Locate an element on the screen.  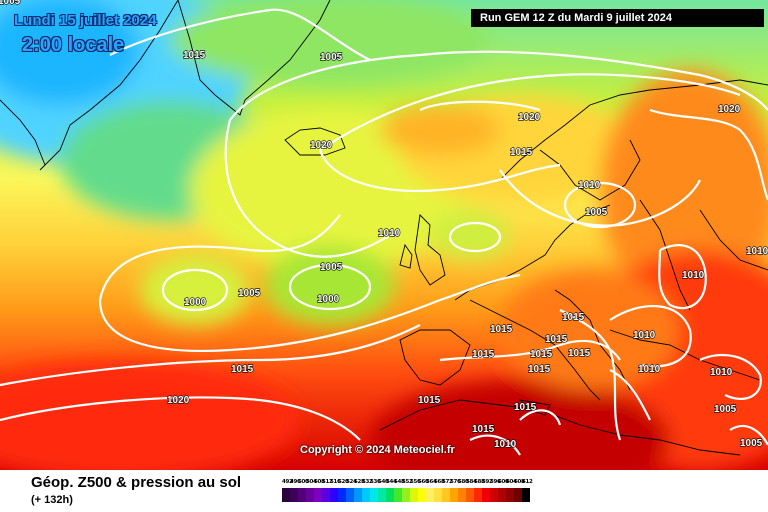
copyright: Copyright © 2024 Meteociel.fr is located at coordinates (377, 450).